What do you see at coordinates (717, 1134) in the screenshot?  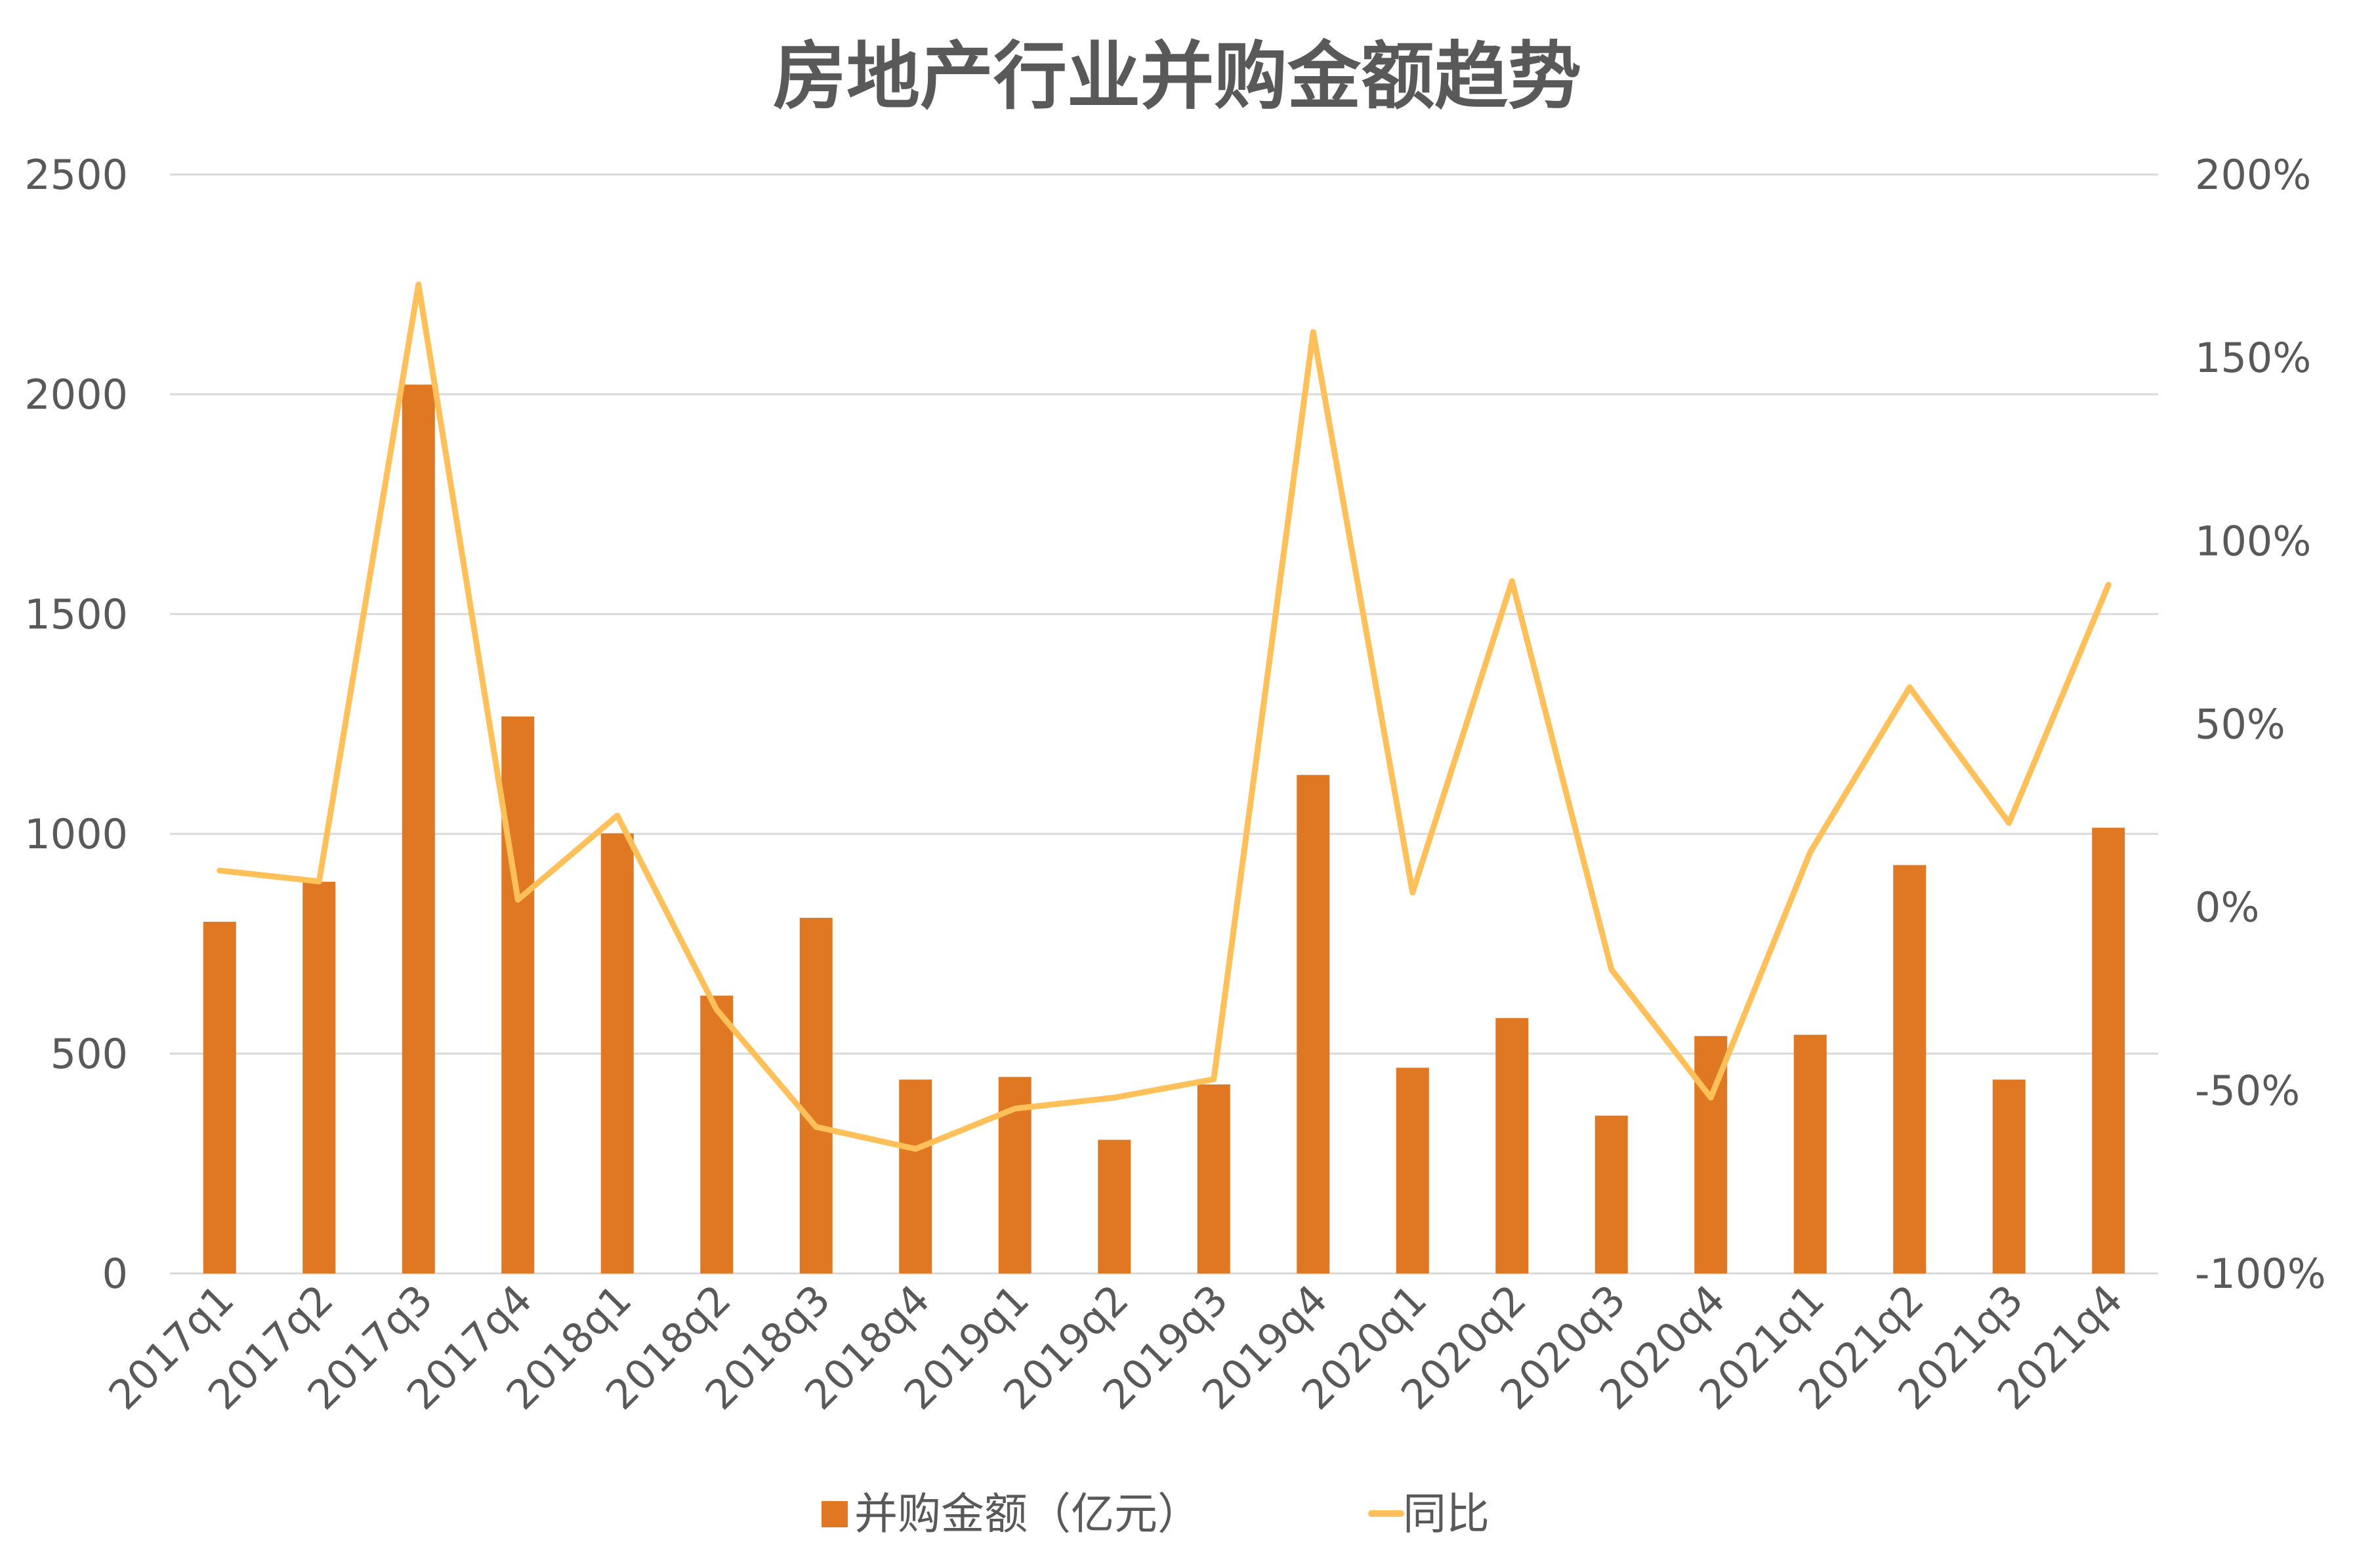 I see `bar-2018q2` at bounding box center [717, 1134].